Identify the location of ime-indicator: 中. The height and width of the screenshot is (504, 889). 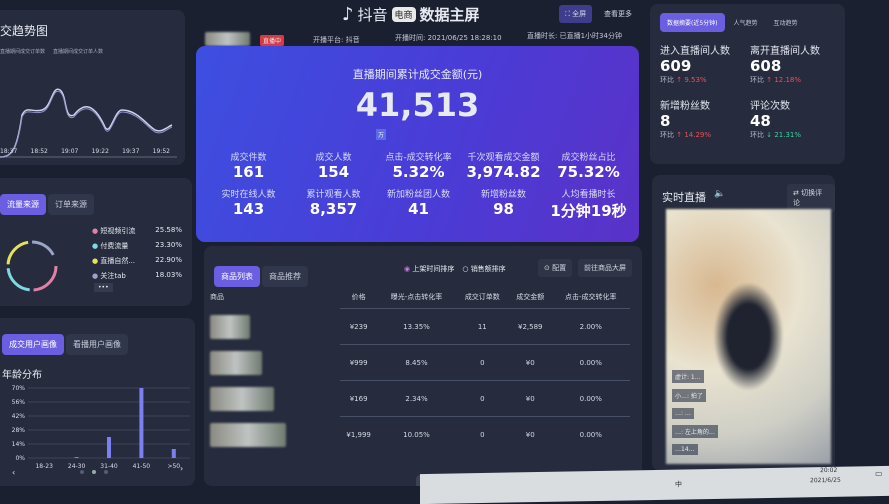
(678, 484).